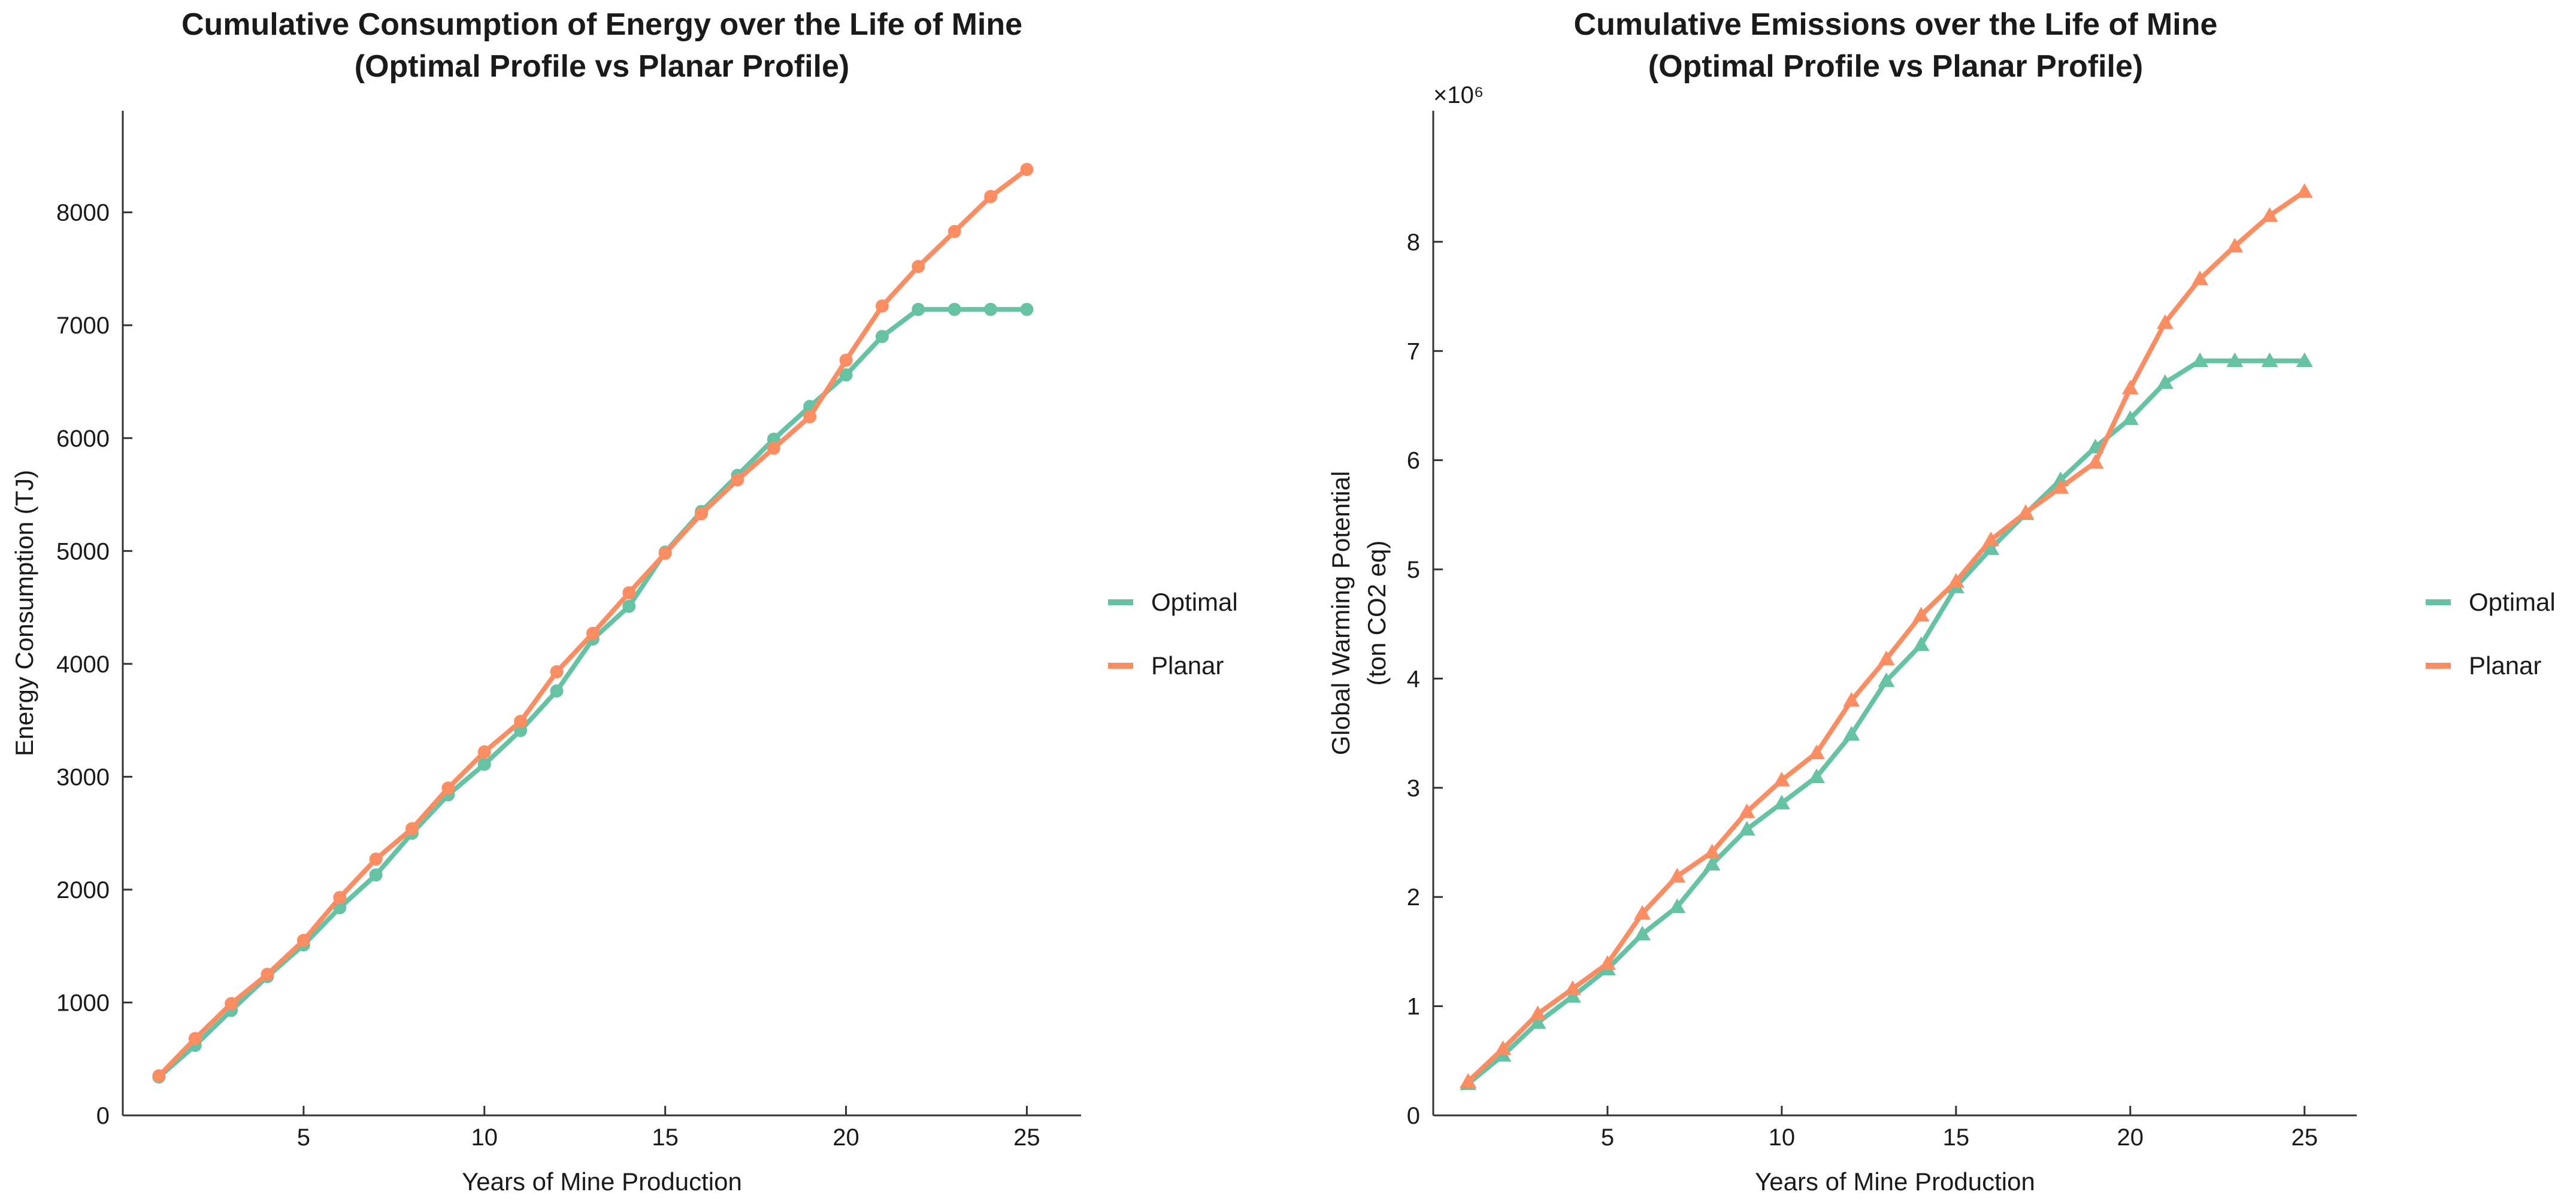 This screenshot has width=2576, height=1201. Describe the element at coordinates (1413, 242) in the screenshot. I see `y-tick-label: 8` at that location.